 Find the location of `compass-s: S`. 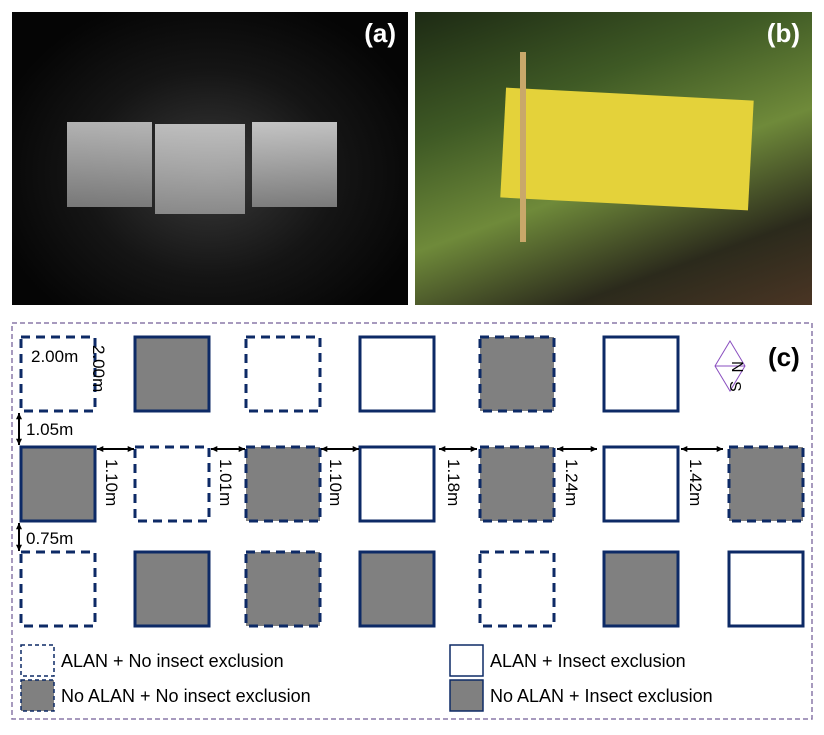

compass-s: S is located at coordinates (734, 386).